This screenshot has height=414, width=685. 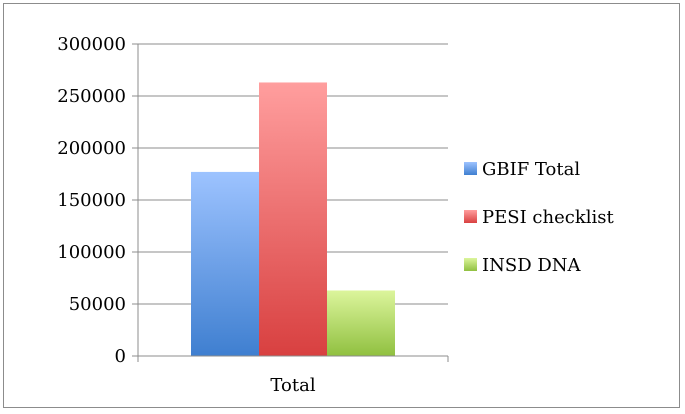 I want to click on legend-item: GBIF Total, so click(x=522, y=169).